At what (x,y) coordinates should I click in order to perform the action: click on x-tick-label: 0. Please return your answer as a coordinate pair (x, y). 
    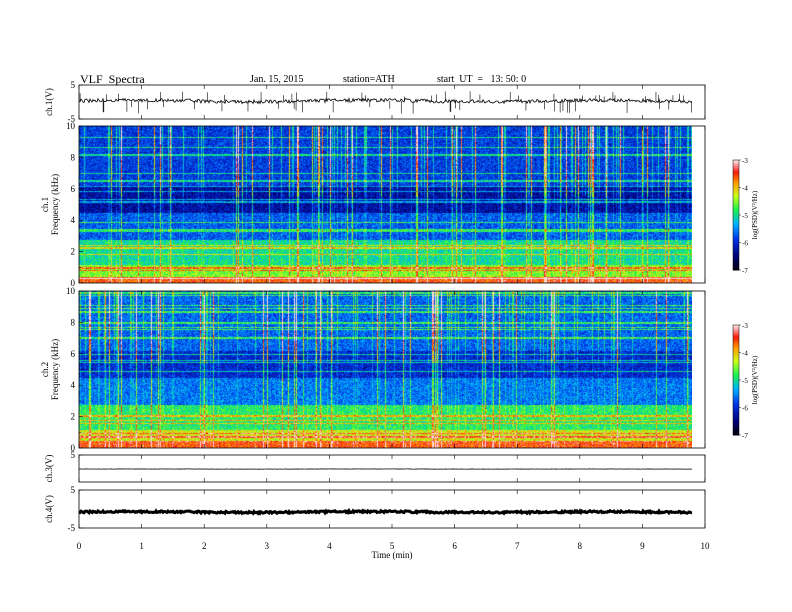
    Looking at the image, I should click on (79, 546).